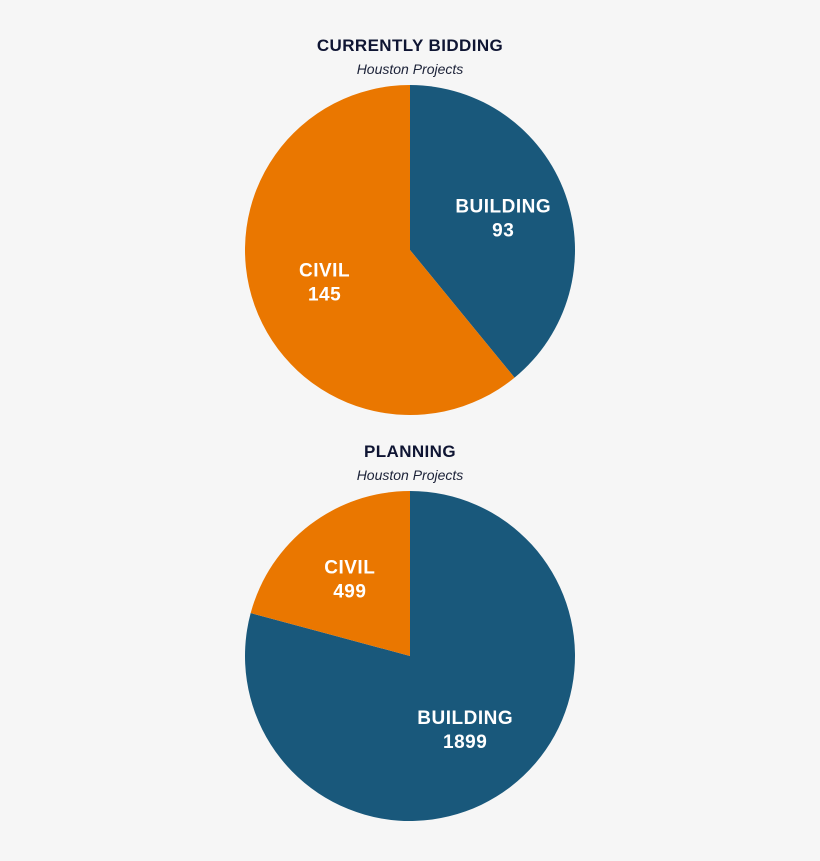 The image size is (820, 861). I want to click on pie-slice-building, so click(493, 231).